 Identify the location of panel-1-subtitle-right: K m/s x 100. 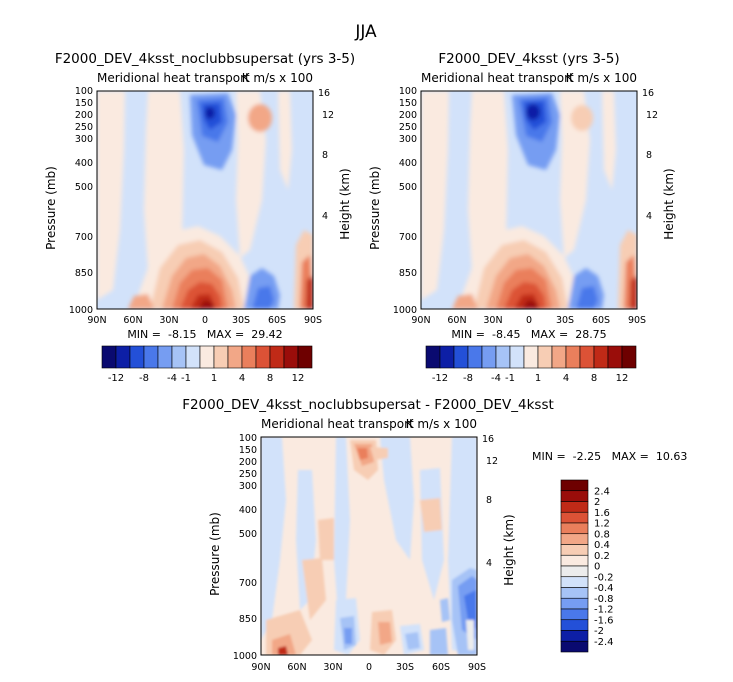
(277, 78).